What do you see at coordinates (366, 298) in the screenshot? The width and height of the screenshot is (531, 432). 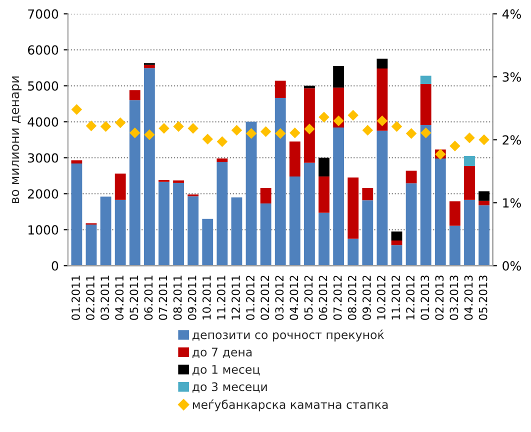 I see `x-tick-label: 09.2012` at bounding box center [366, 298].